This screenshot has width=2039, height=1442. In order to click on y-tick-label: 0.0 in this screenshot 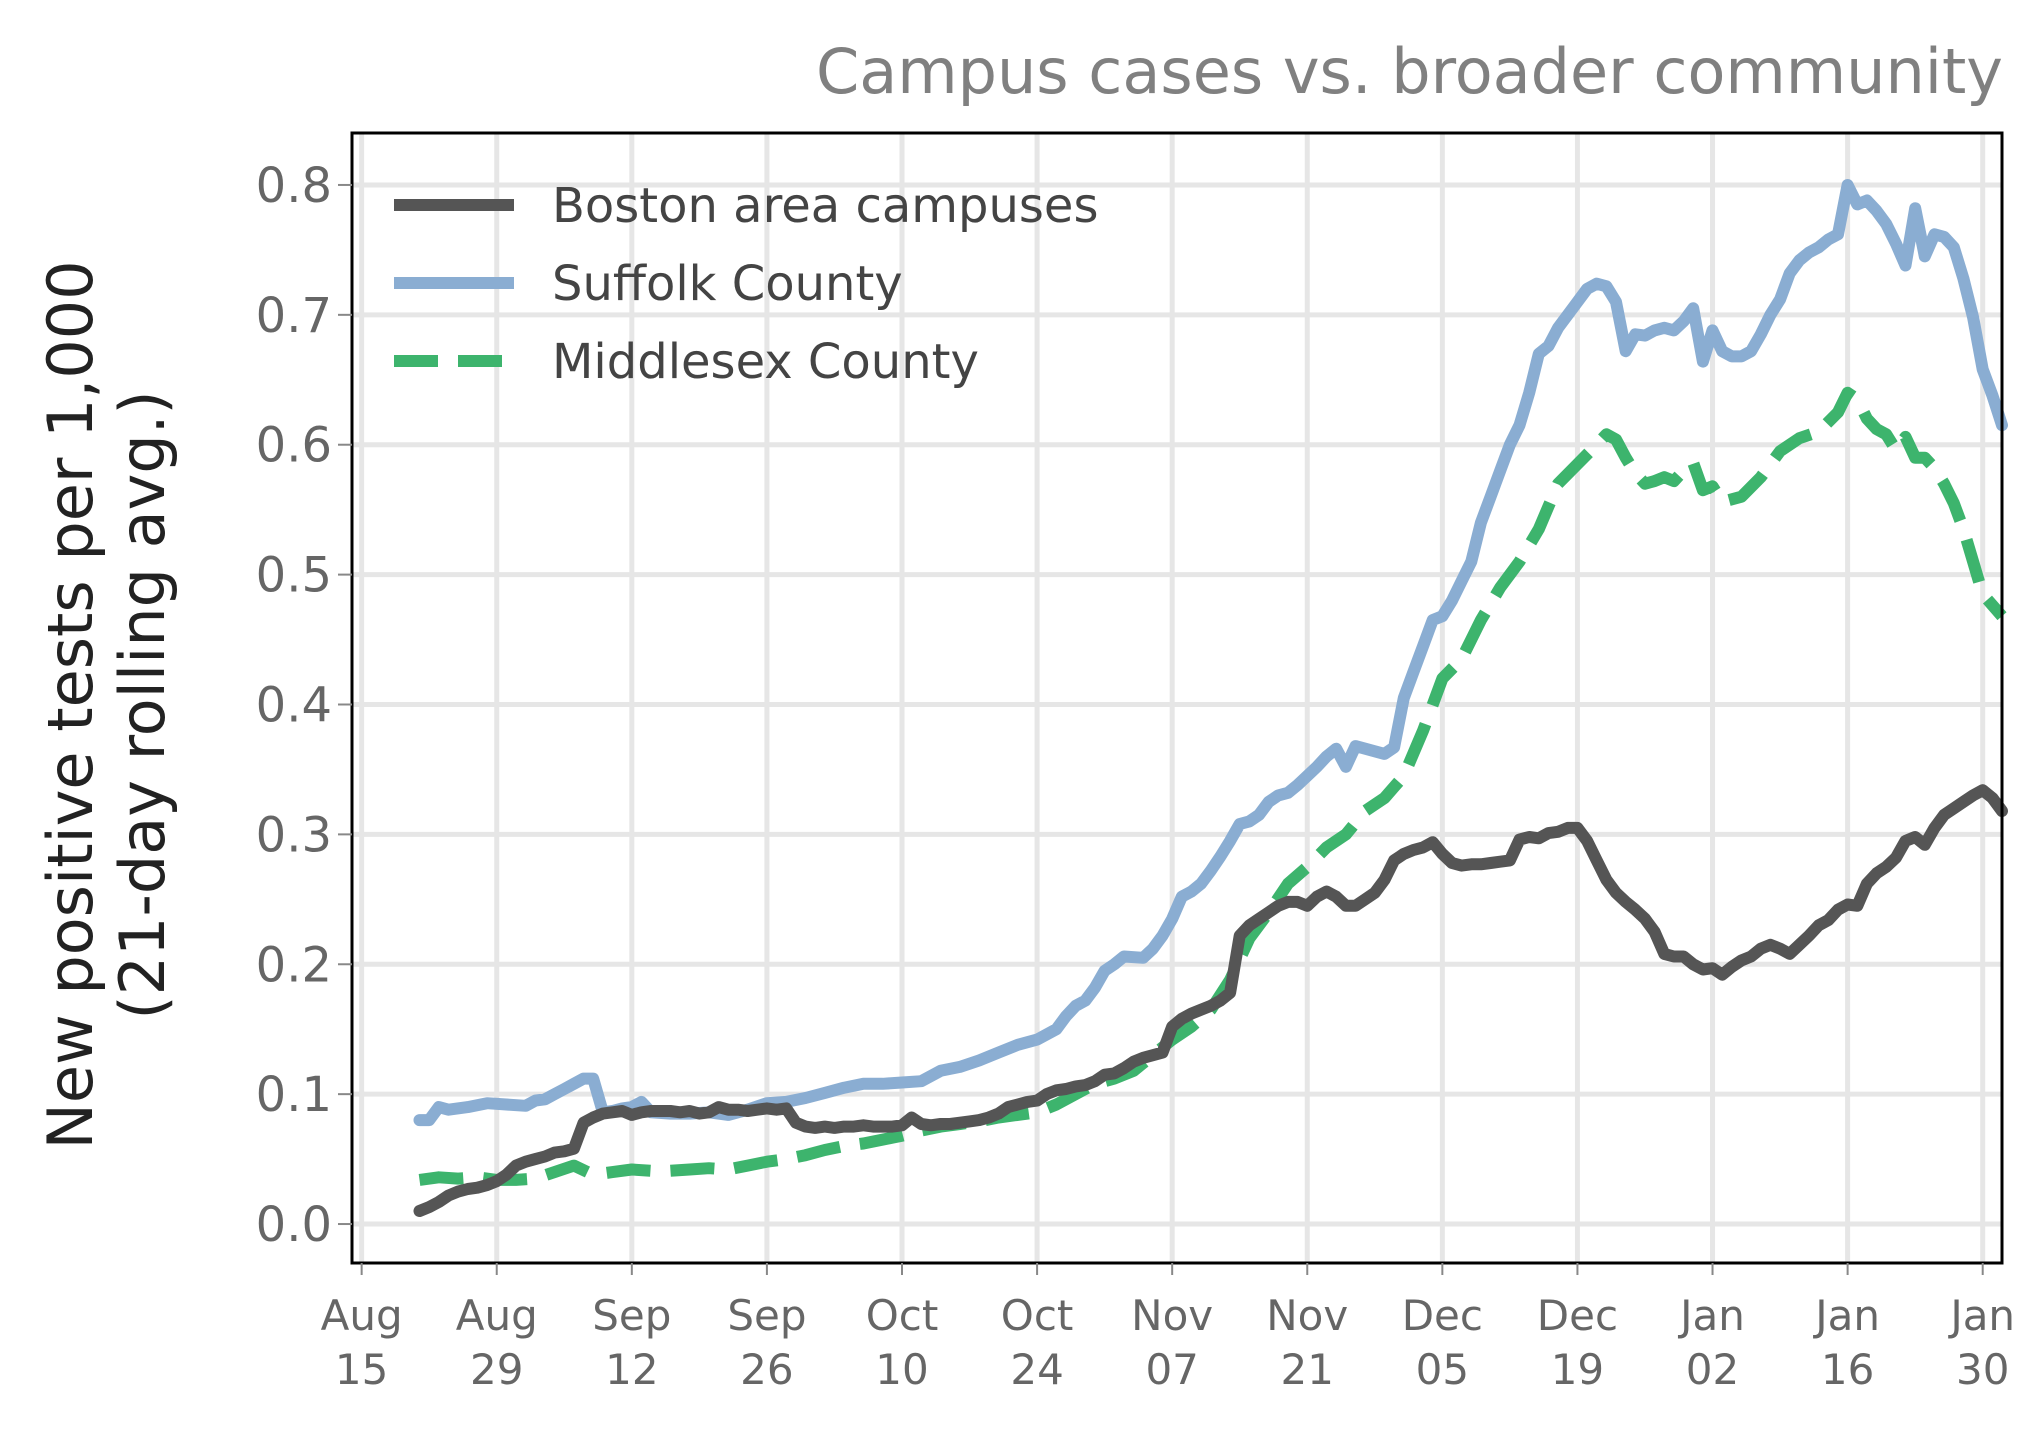, I will do `click(294, 1225)`.